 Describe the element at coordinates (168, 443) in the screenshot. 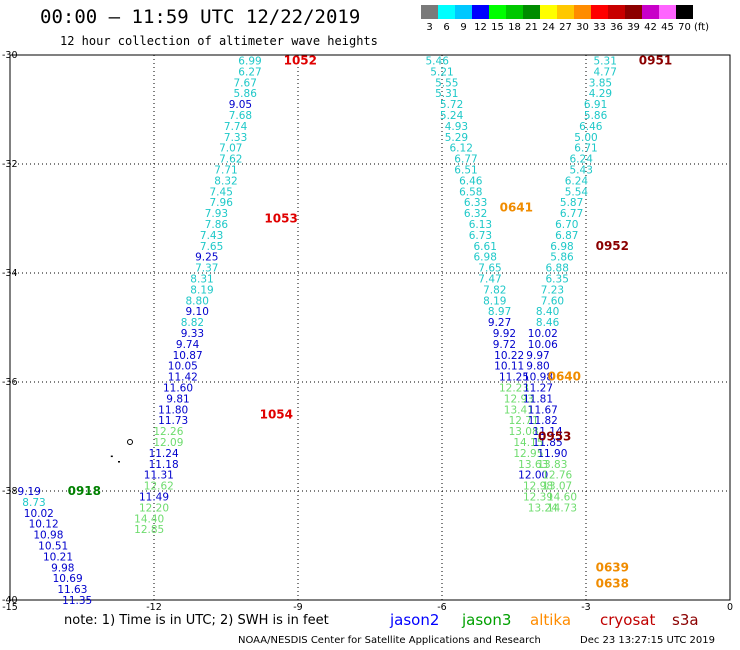

I see `wave-height-value: 12.09` at that location.